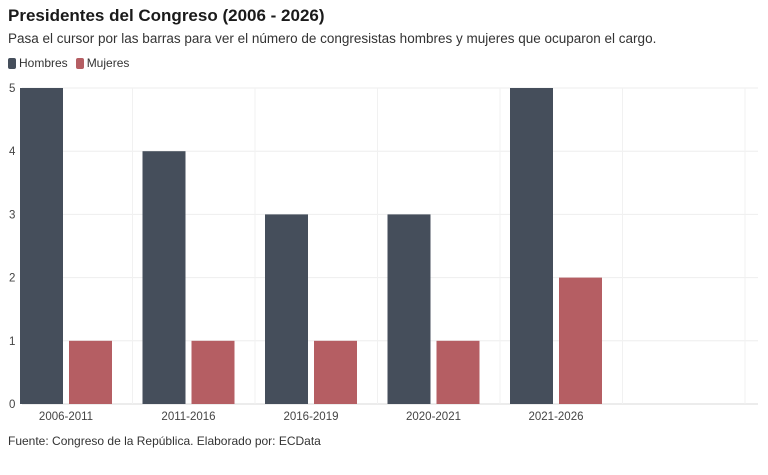  What do you see at coordinates (188, 417) in the screenshot?
I see `x-tick-label: 2011-2016` at bounding box center [188, 417].